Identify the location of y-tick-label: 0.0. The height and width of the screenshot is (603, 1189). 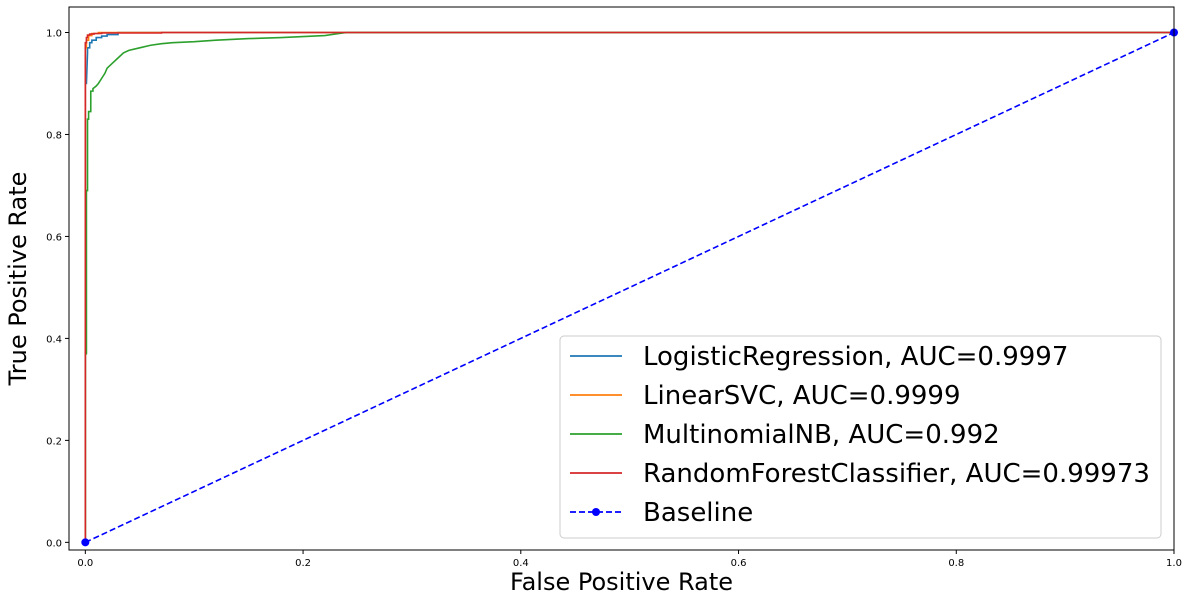
(54, 543).